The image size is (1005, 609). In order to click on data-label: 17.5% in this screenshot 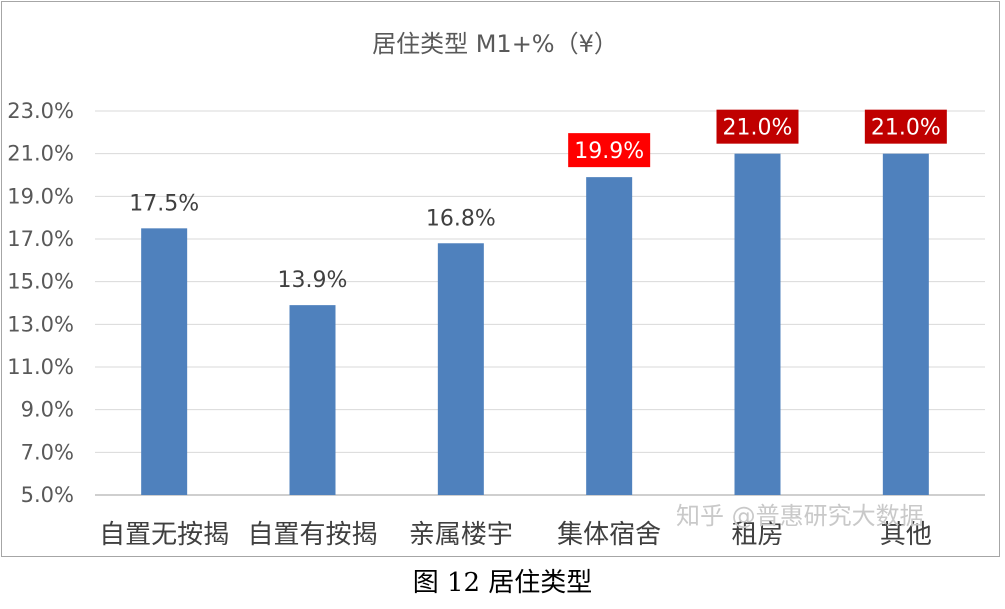, I will do `click(164, 203)`.